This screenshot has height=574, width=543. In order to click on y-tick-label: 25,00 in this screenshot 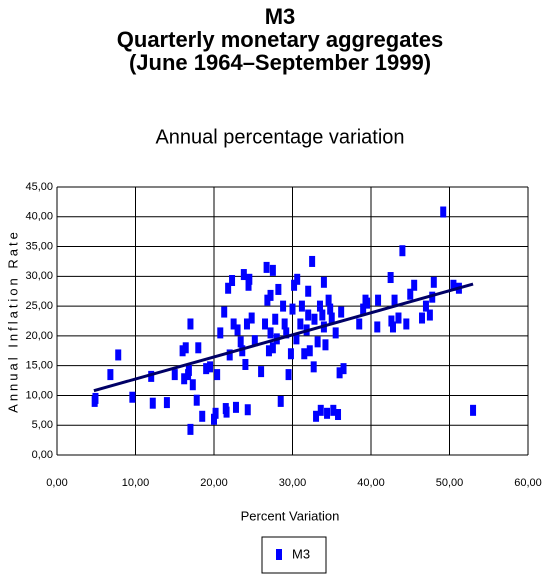, I will do `click(39, 306)`.